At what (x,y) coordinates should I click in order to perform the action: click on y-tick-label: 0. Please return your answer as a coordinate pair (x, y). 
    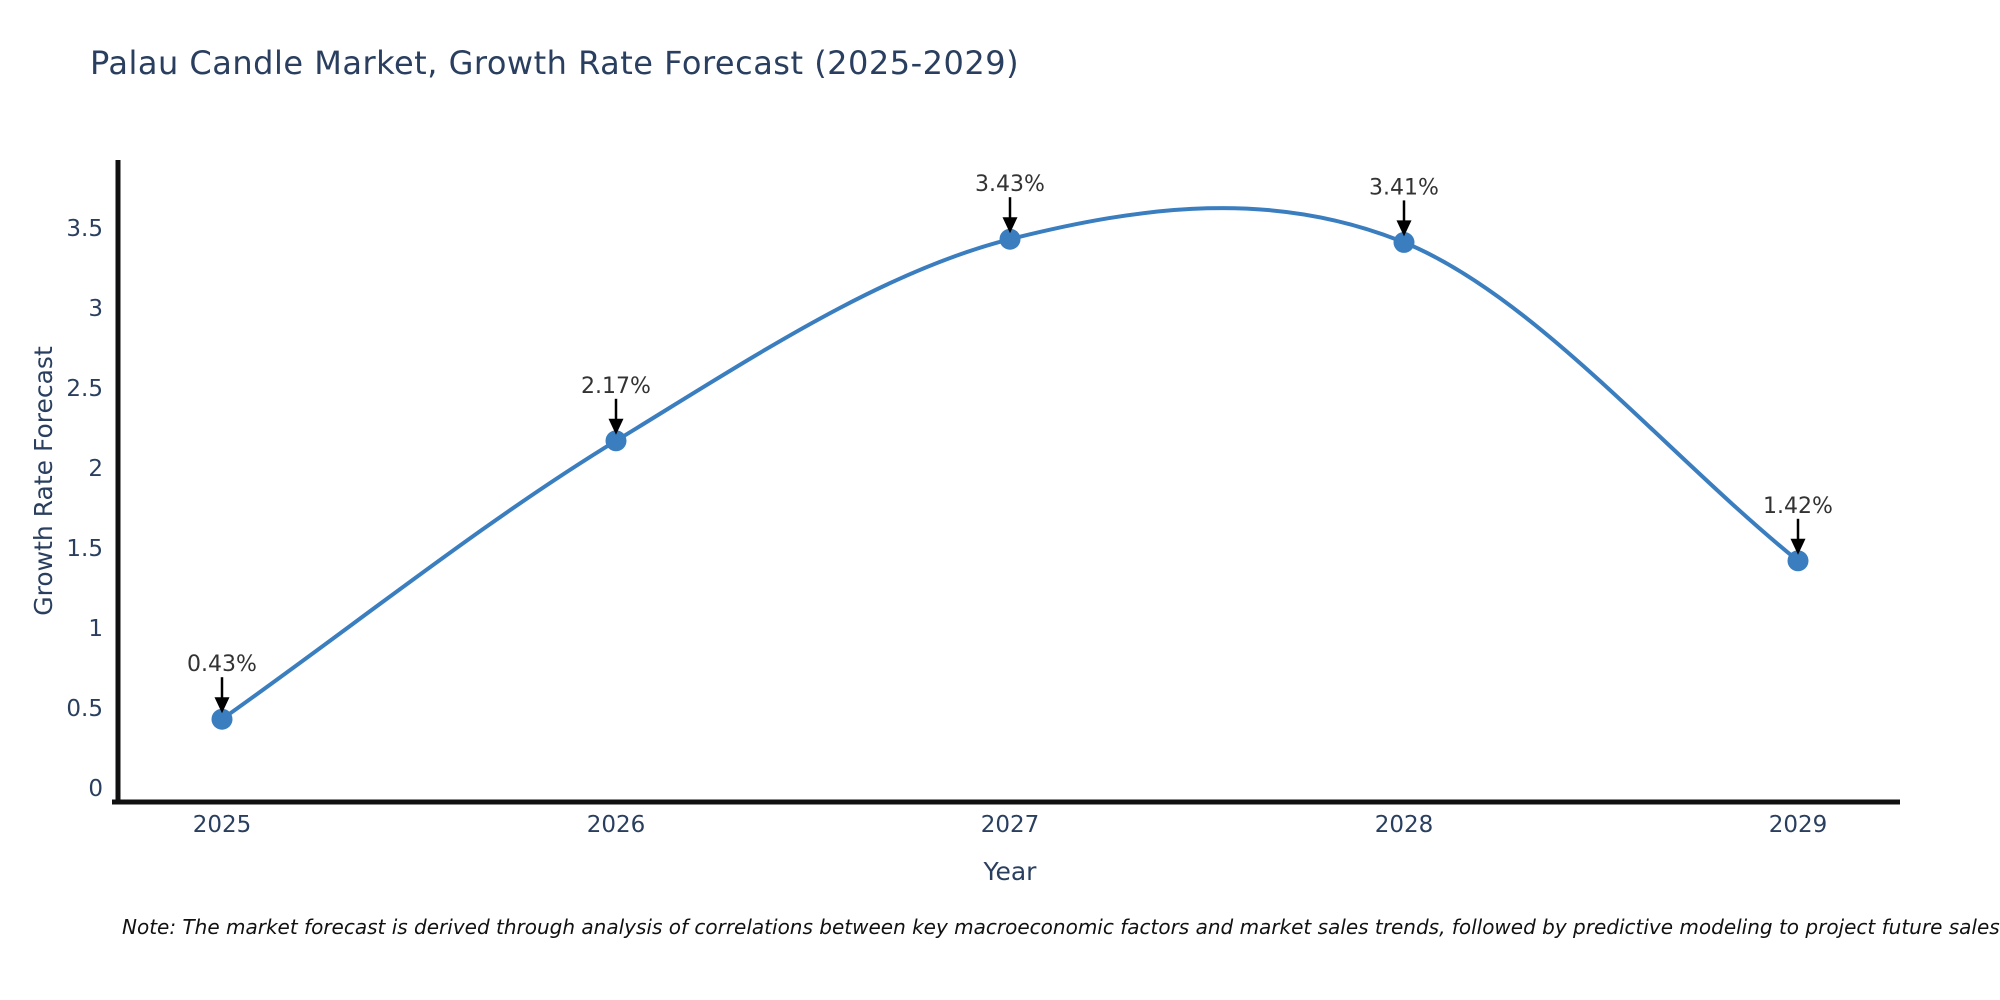
    Looking at the image, I should click on (95, 789).